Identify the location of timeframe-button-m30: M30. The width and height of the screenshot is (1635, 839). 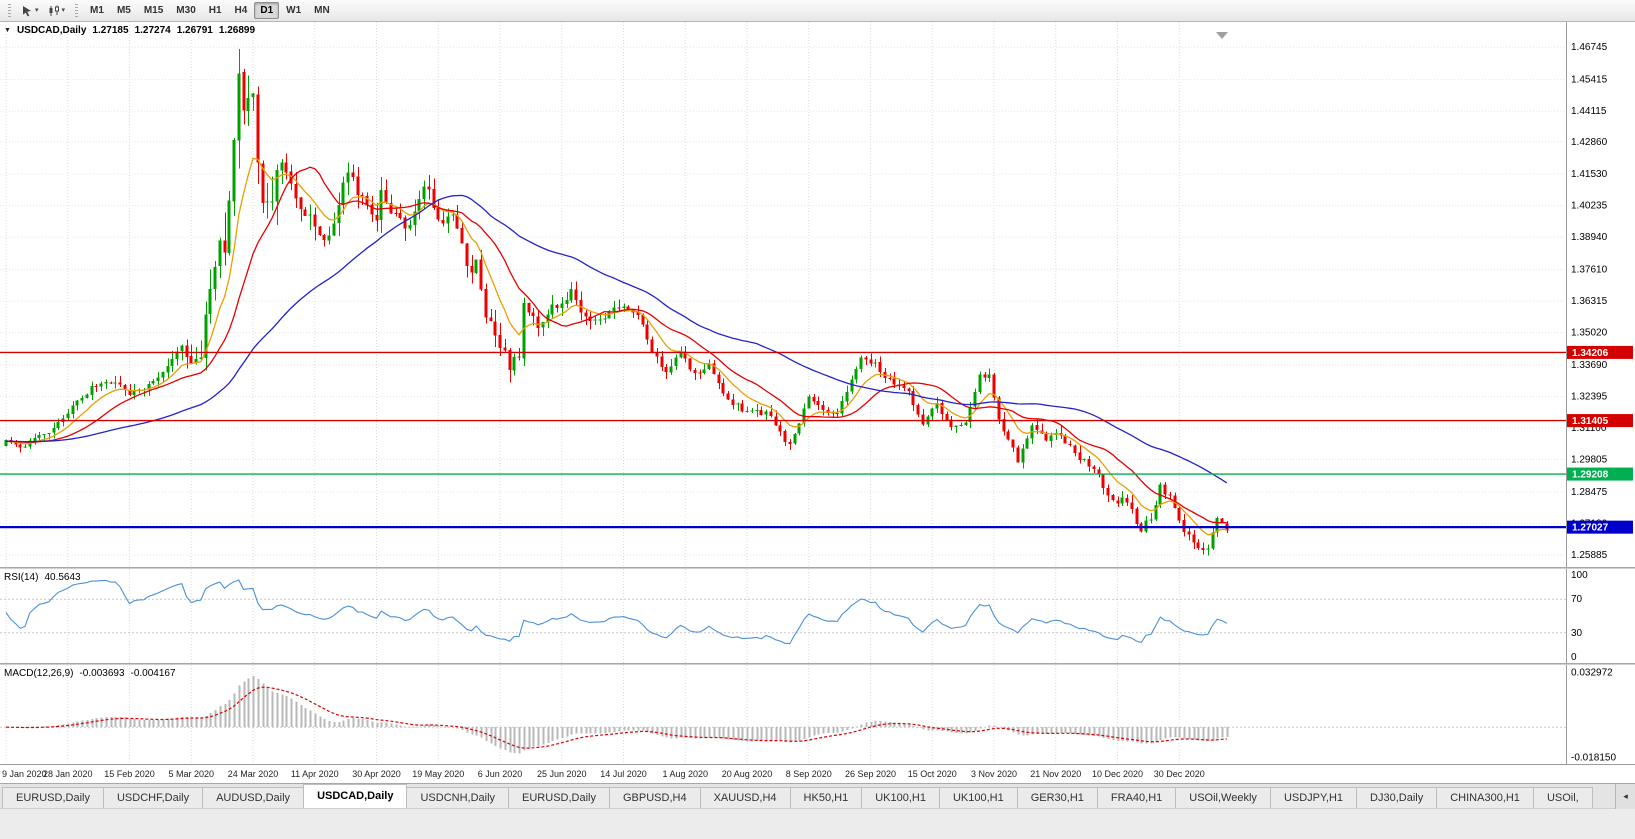
(186, 10).